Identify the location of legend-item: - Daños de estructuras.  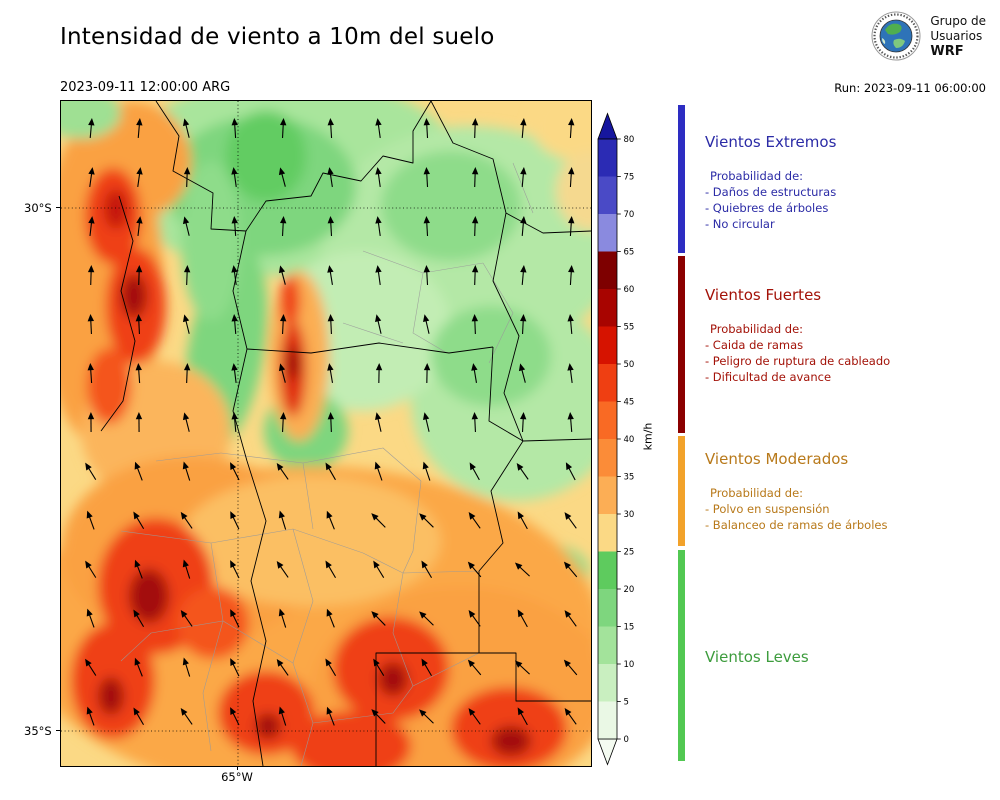
(771, 192).